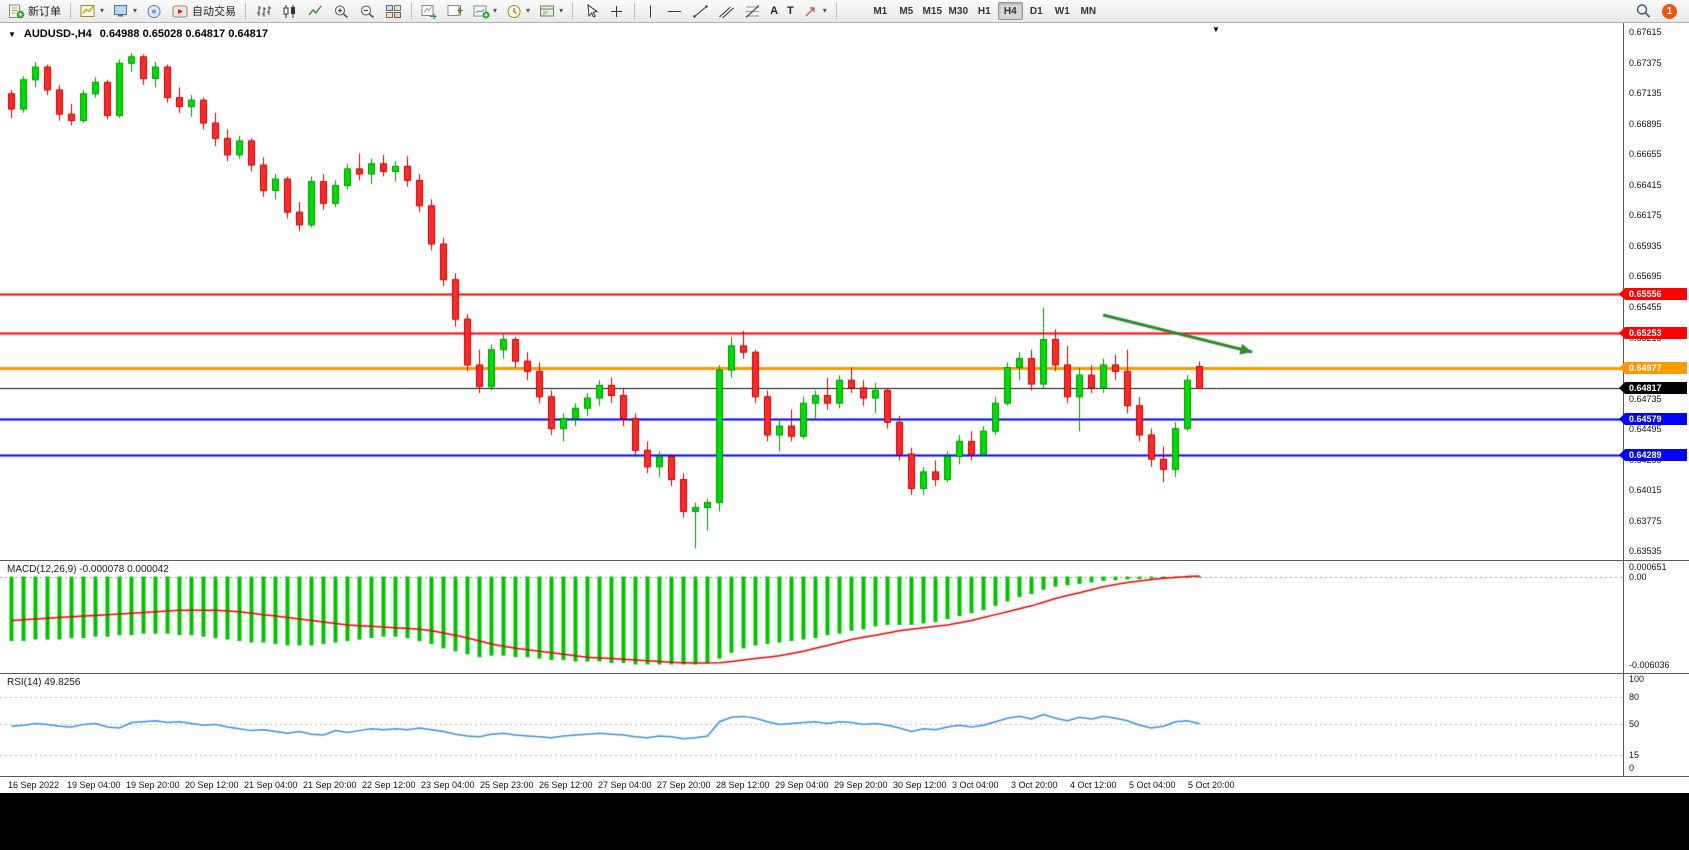 This screenshot has height=850, width=1689. What do you see at coordinates (920, 785) in the screenshot?
I see `time-tick-label: 30 Sep 12:00` at bounding box center [920, 785].